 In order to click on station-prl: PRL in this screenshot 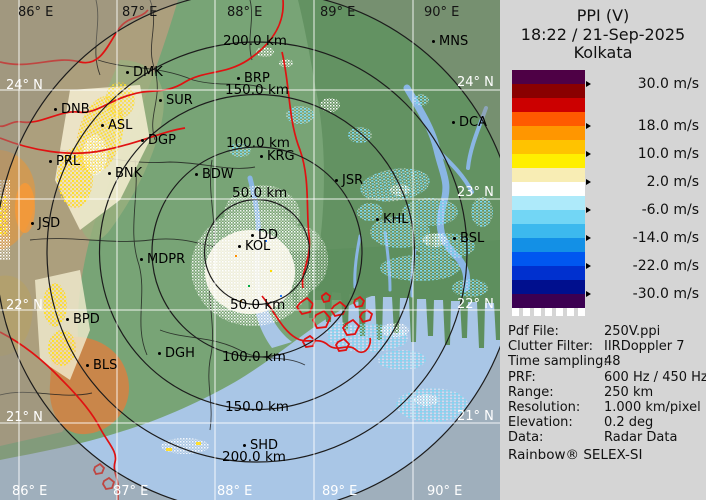, I will do `click(64, 161)`.